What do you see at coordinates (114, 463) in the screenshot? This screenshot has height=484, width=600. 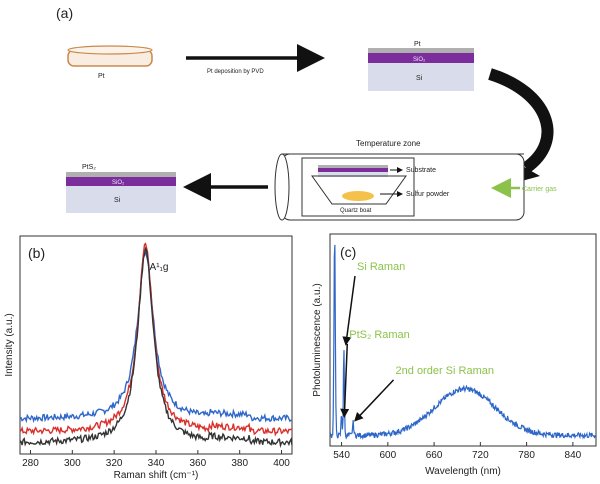 I see `raman-x-tick-label: 320` at bounding box center [114, 463].